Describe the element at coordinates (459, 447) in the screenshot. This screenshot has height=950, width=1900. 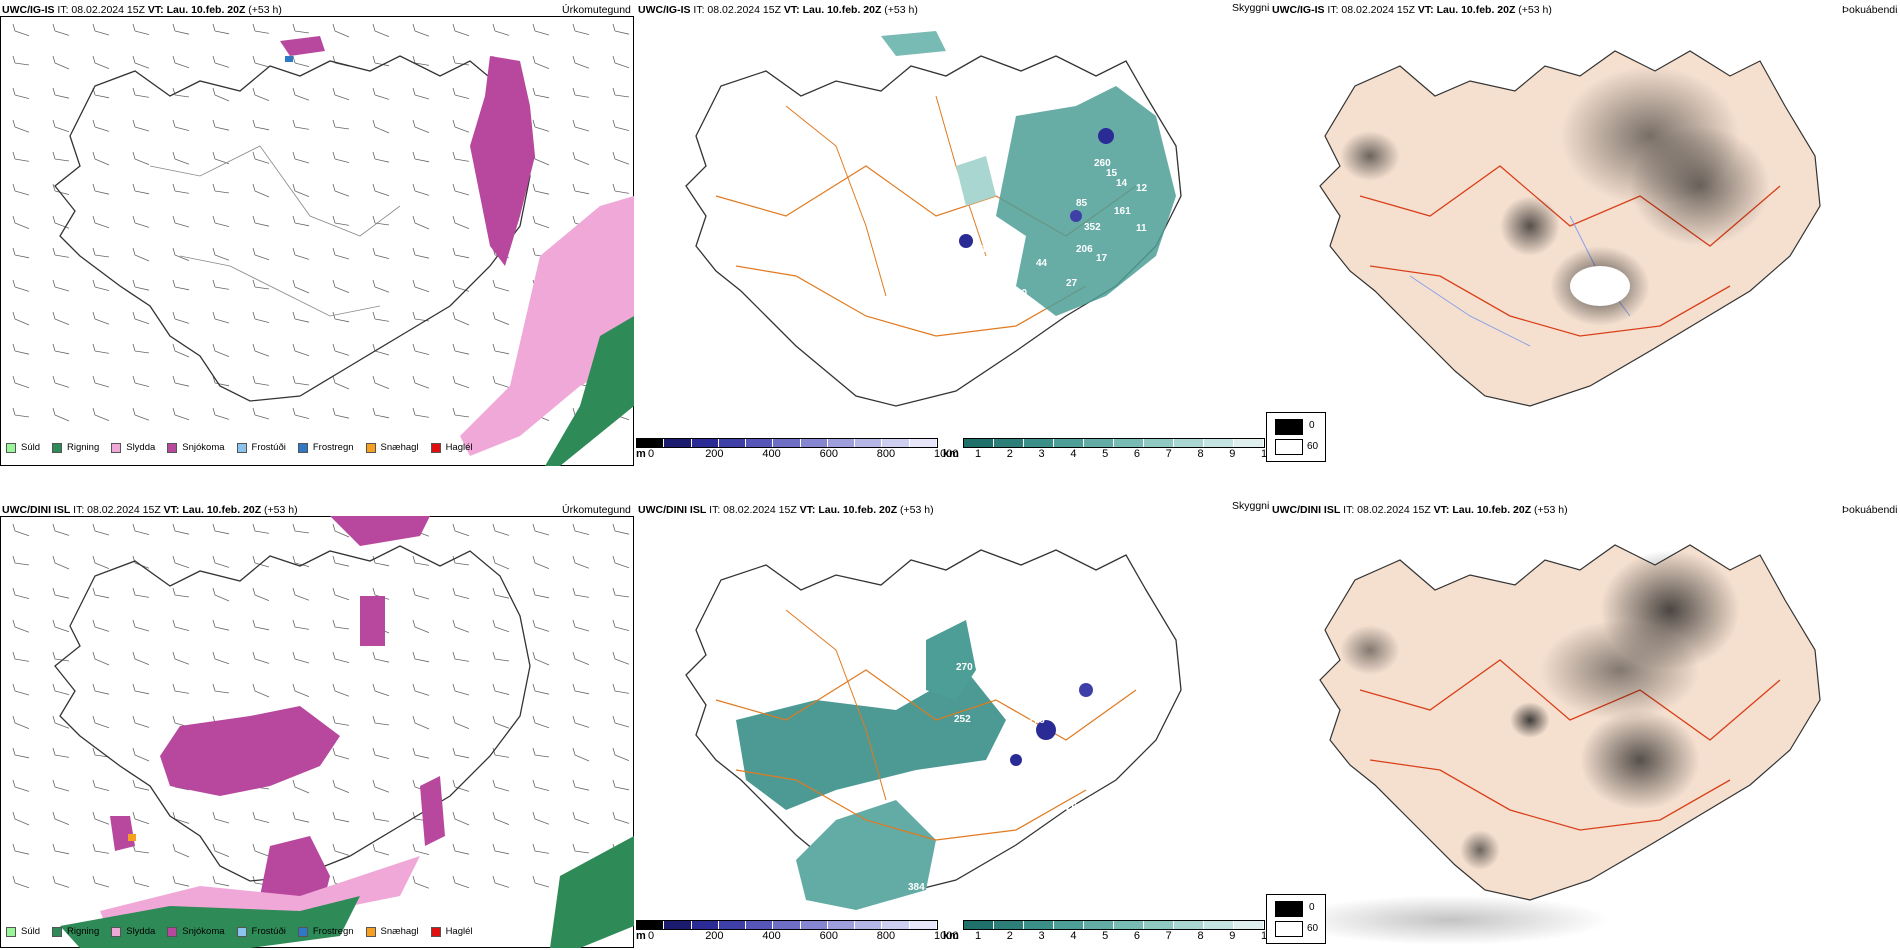
I see `legend-label: Haglél` at that location.